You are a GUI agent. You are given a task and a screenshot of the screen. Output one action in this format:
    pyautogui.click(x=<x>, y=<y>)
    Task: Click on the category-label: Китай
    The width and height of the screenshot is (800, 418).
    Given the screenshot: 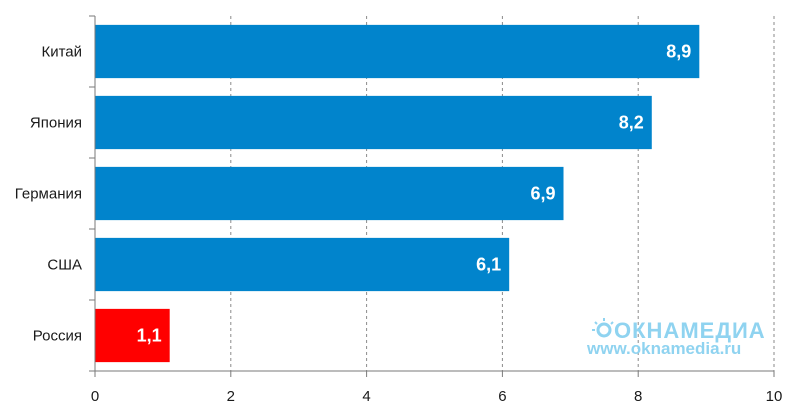 What is the action you would take?
    pyautogui.click(x=61, y=52)
    